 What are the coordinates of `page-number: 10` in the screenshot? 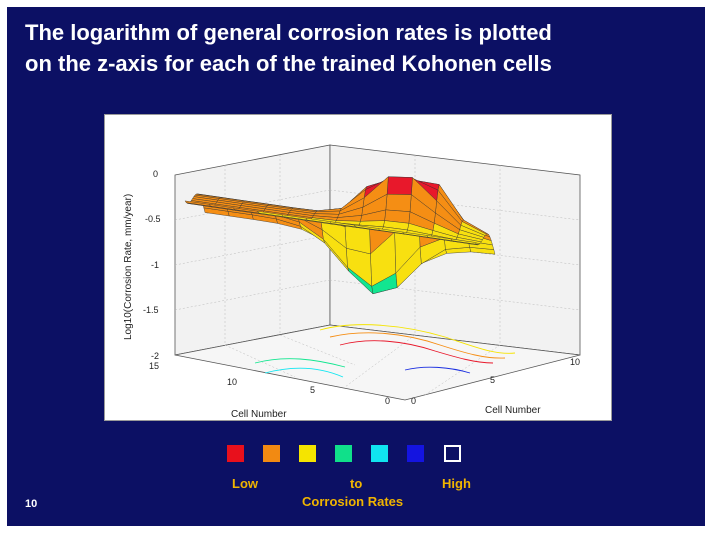 It's located at (31, 504).